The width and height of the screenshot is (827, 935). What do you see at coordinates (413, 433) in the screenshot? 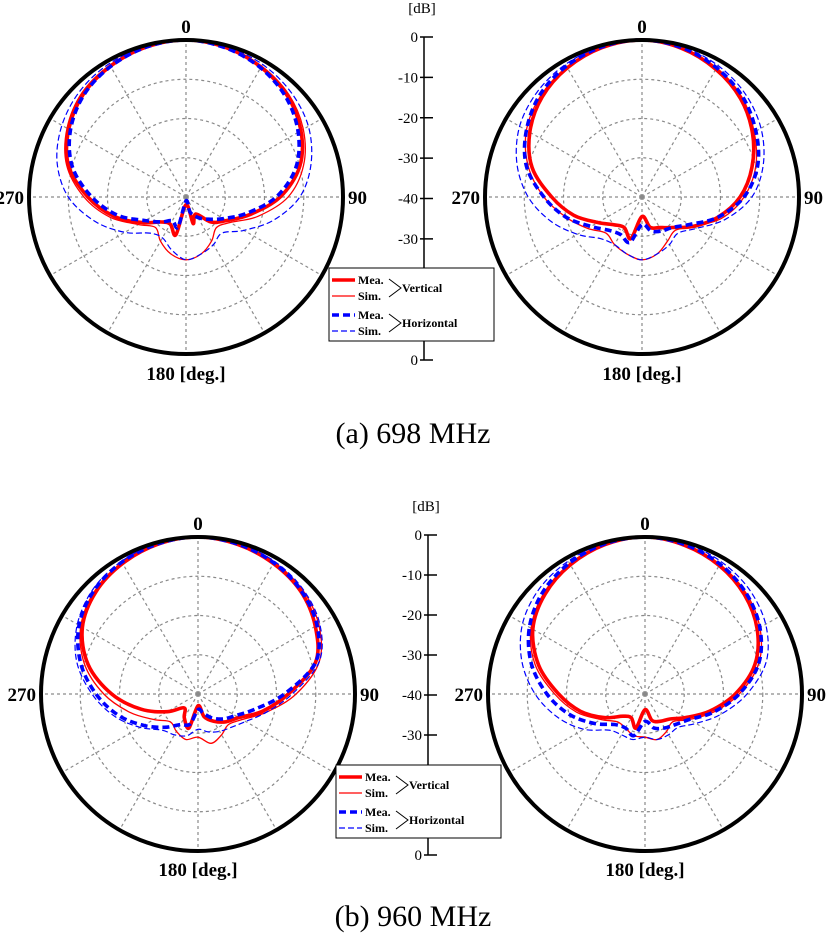
I see `panel-caption: (a) 698 MHz` at bounding box center [413, 433].